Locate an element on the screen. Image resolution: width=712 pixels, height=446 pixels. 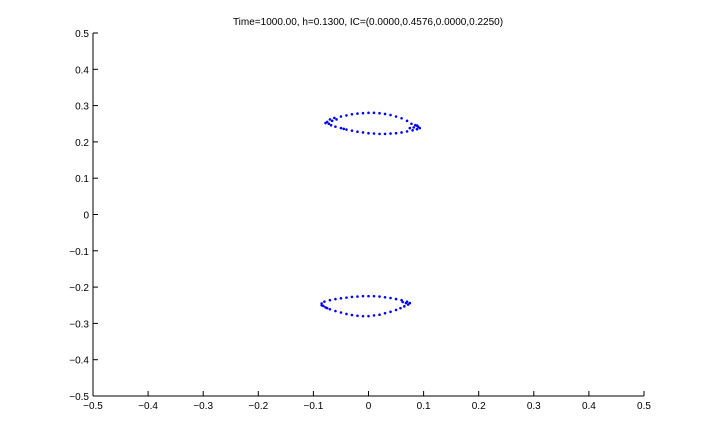
y-tick-label: 0.4 is located at coordinates (82, 70).